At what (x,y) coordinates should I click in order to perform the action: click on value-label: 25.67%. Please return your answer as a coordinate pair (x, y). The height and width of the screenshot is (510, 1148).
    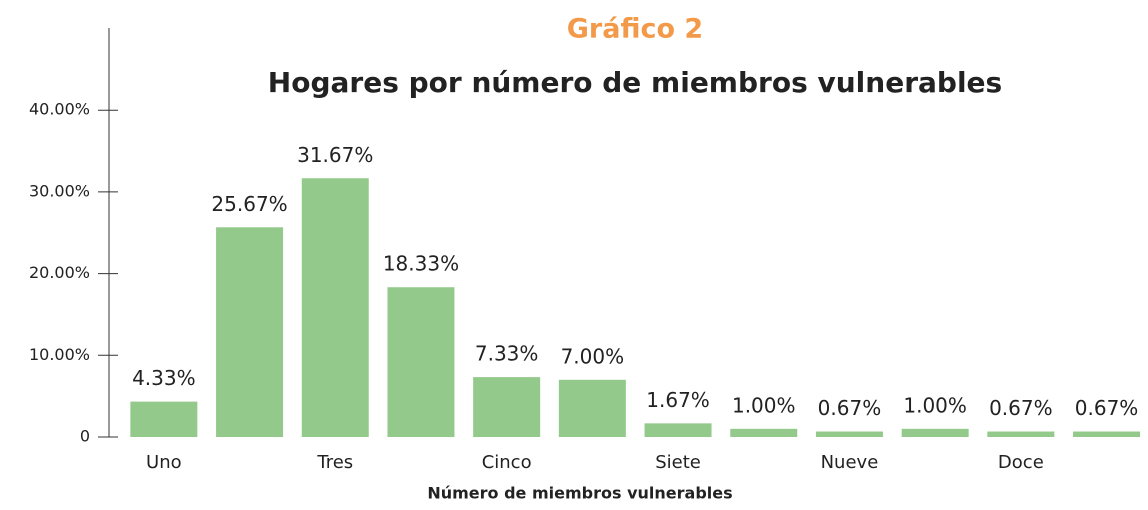
    Looking at the image, I should click on (249, 204).